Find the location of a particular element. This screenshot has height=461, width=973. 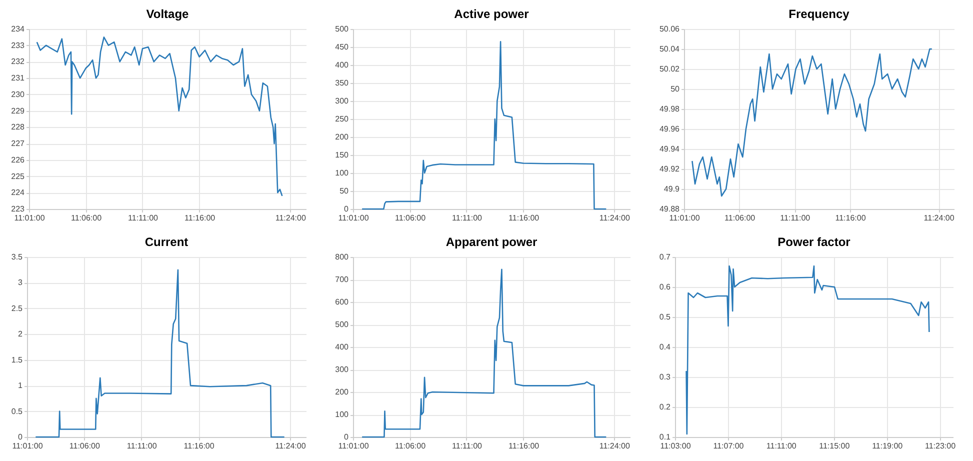

y-tick-label: 49.88 is located at coordinates (669, 209).